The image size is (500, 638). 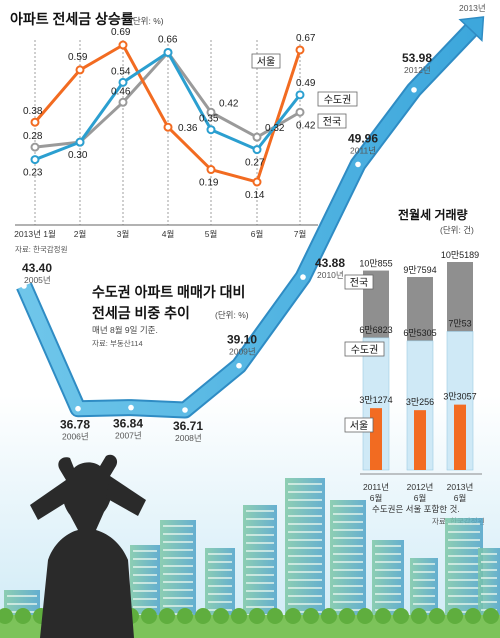 I want to click on rate-value-label: 0.36, so click(x=188, y=128).